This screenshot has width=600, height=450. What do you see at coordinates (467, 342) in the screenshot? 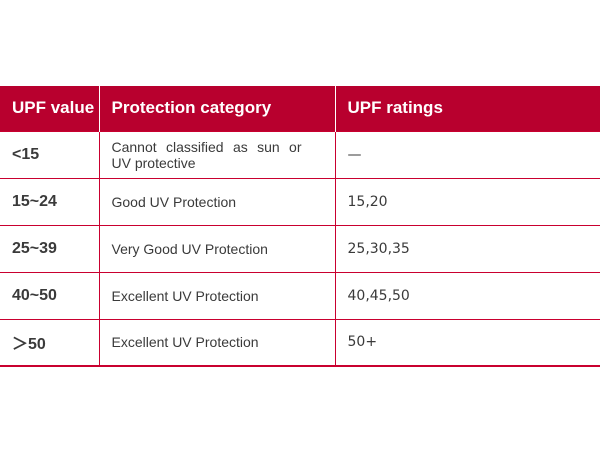
I see `upf-rating-cell: 50+` at bounding box center [467, 342].